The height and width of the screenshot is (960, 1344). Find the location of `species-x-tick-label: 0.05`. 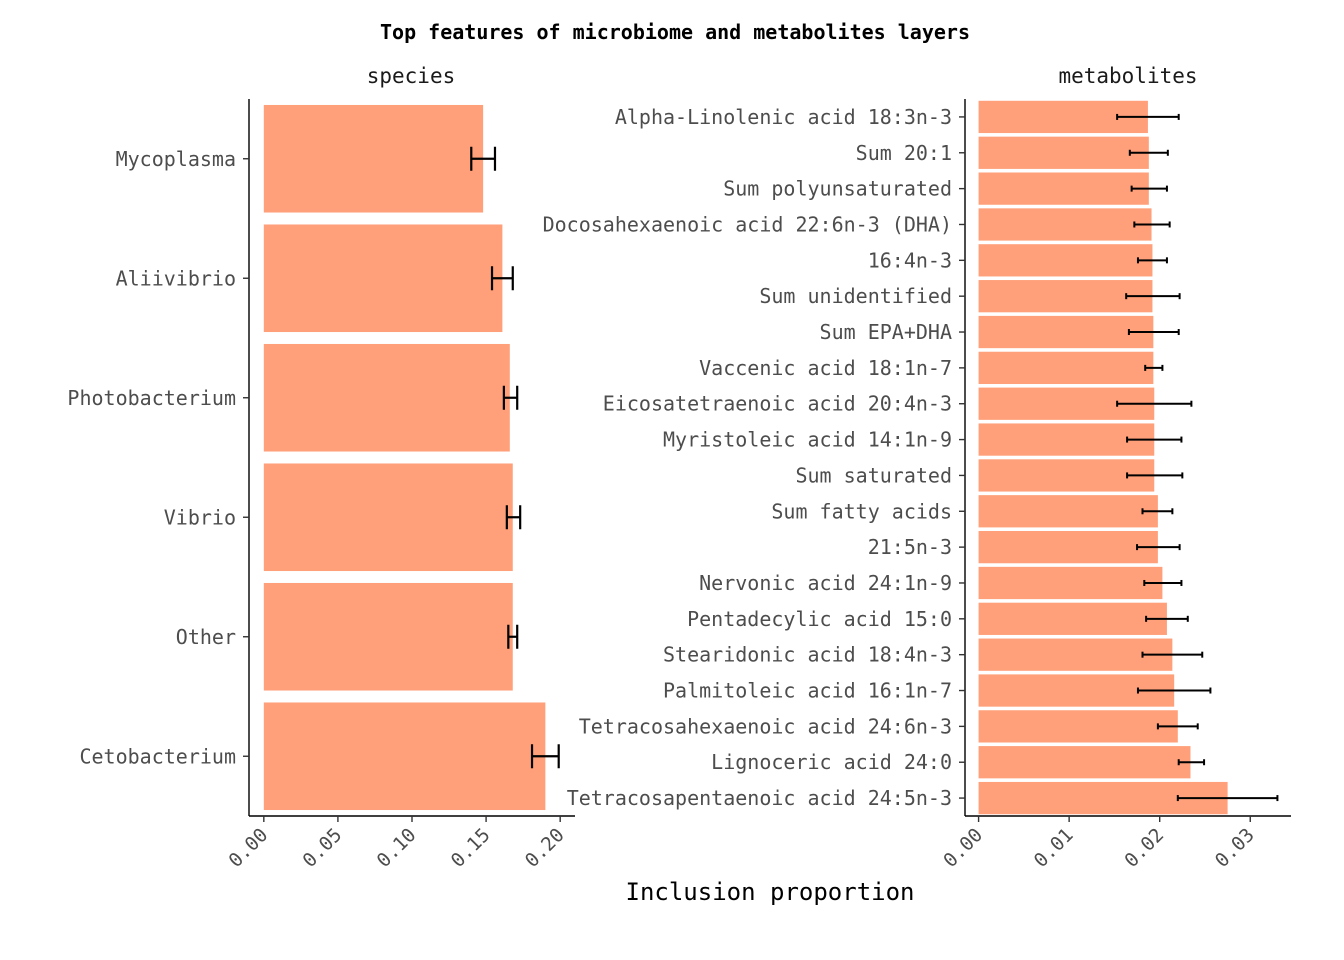

species-x-tick-label: 0.05 is located at coordinates (323, 848).